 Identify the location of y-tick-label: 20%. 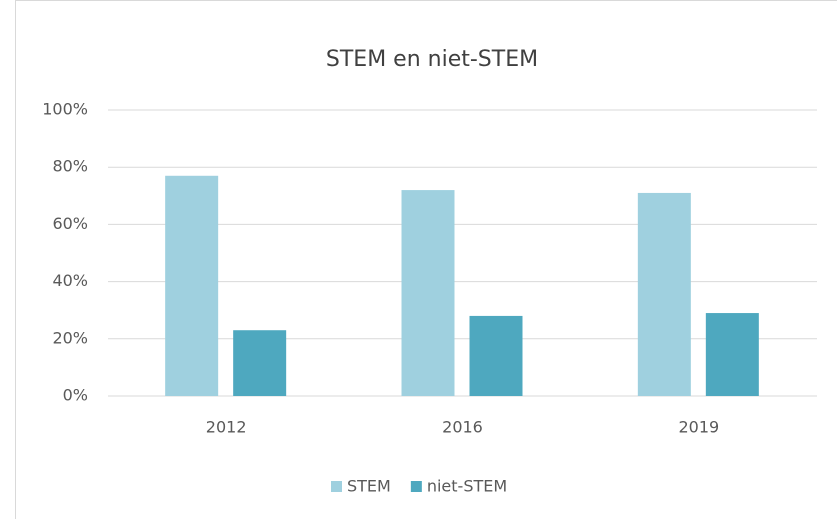
(70, 337).